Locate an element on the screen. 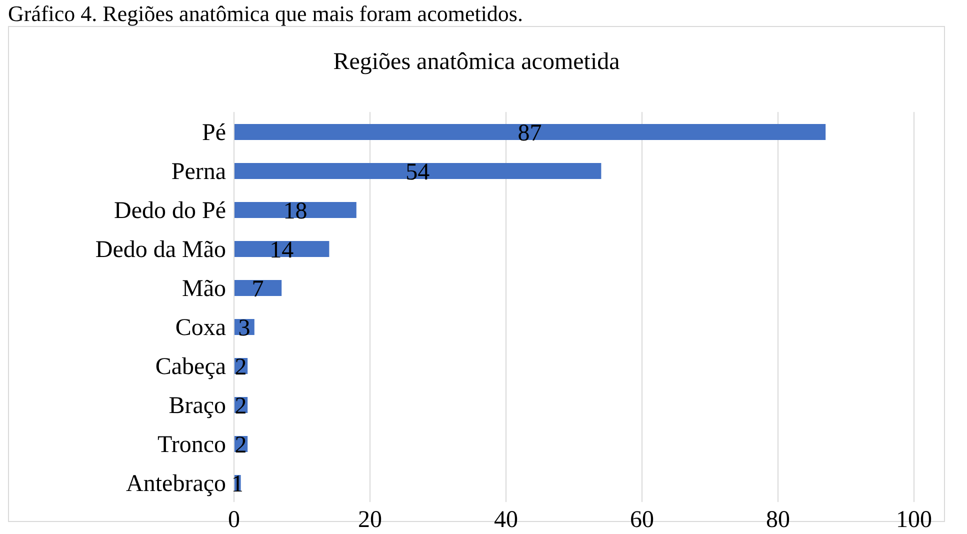  data-label: 87 is located at coordinates (530, 133).